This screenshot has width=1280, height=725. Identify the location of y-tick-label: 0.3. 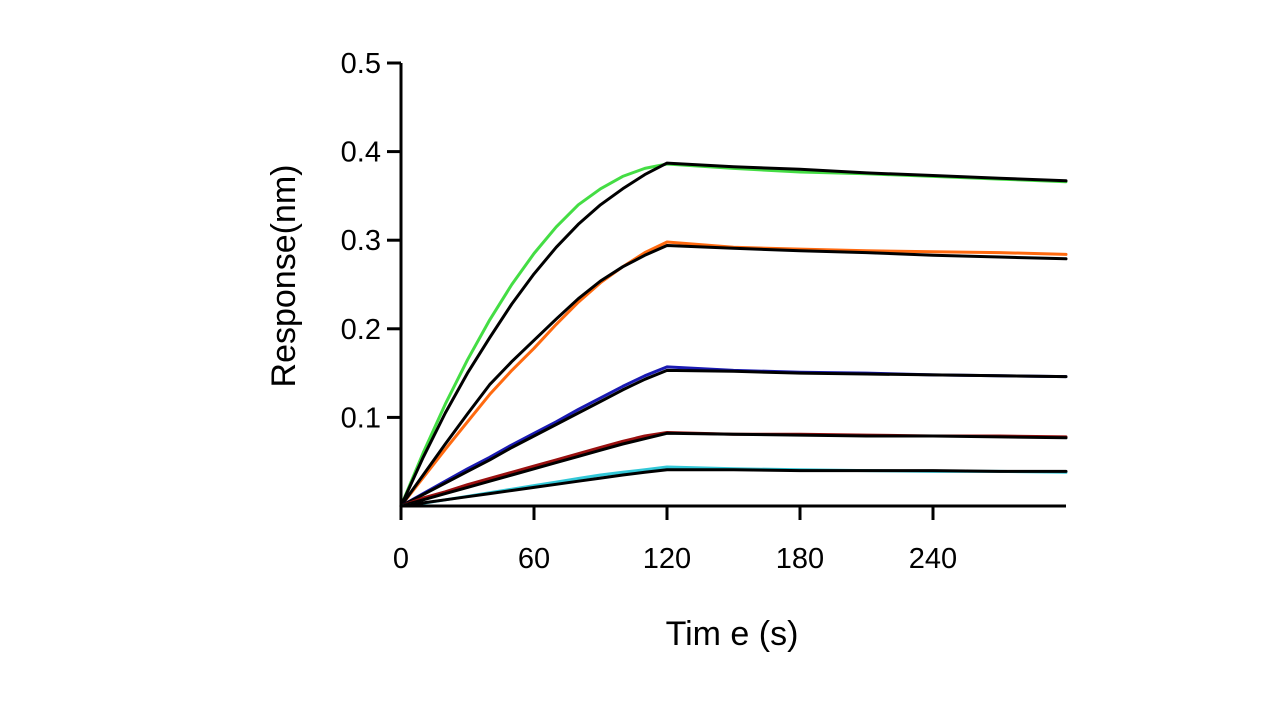
(361, 241).